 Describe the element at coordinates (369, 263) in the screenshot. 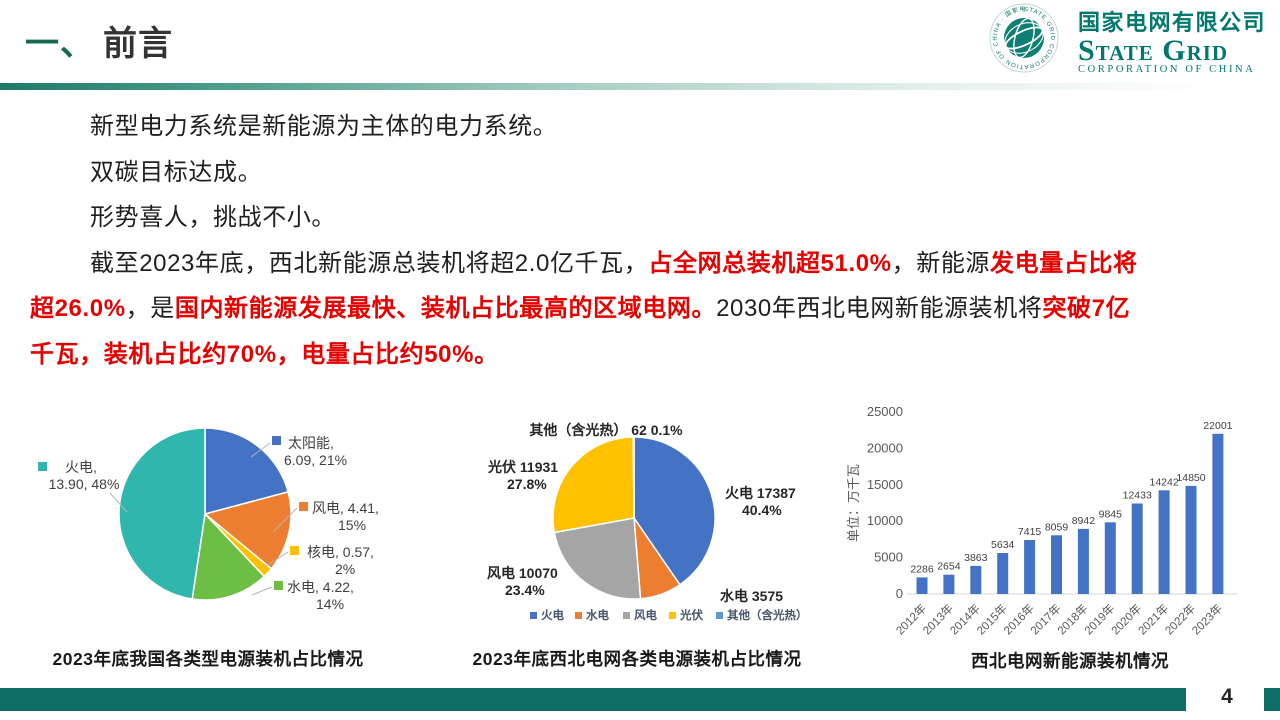

I see `text-run: 截至2023年底，西北新能源总装机将超2.0亿千瓦，` at that location.